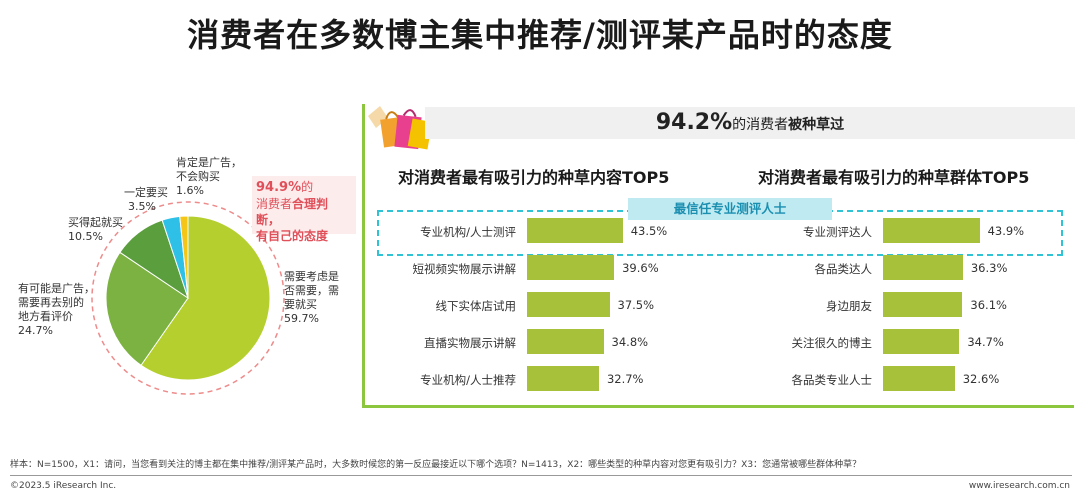 The height and width of the screenshot is (503, 1080). What do you see at coordinates (750, 123) in the screenshot?
I see `banner: 94.2%的消费者被种草过` at bounding box center [750, 123].